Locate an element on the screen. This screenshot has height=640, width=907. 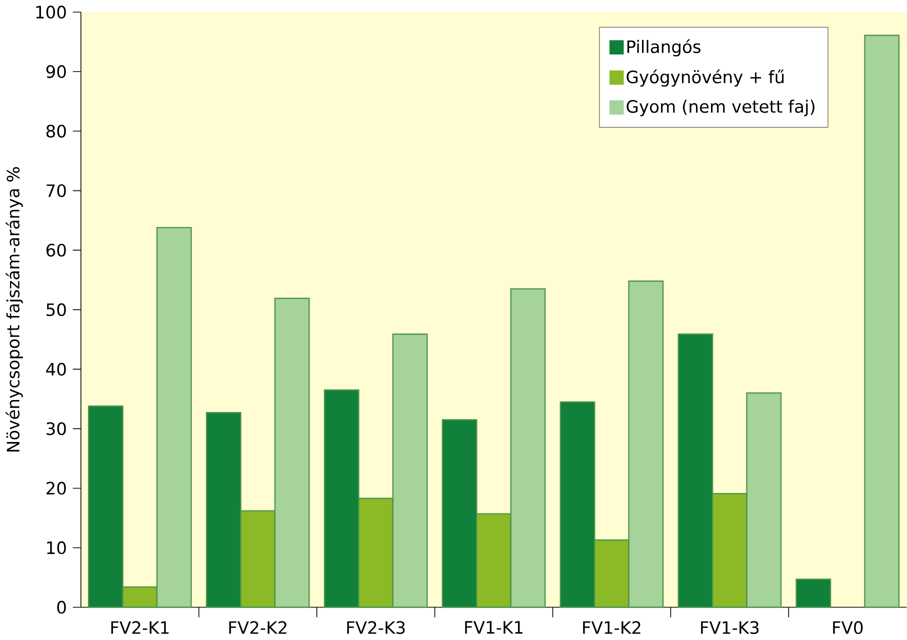
x-tick-label: FV2-K2 is located at coordinates (257, 627).